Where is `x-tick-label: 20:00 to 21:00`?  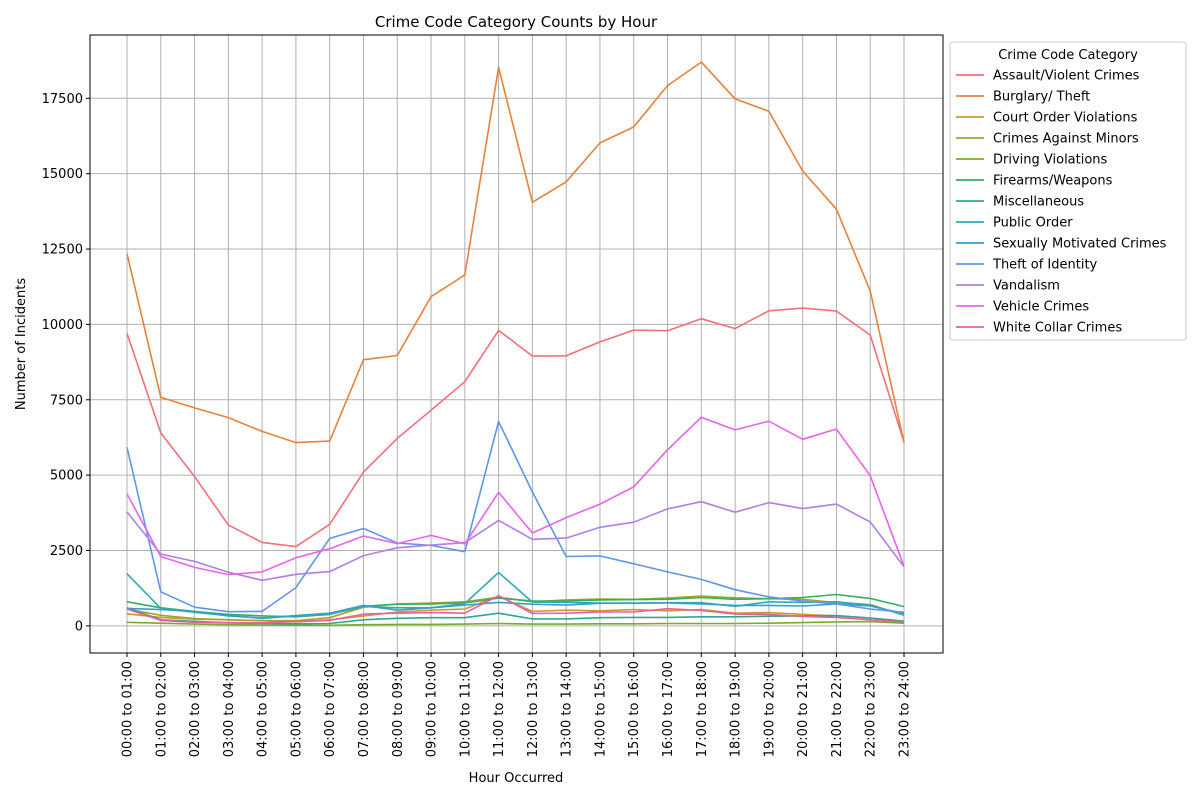
x-tick-label: 20:00 to 21:00 is located at coordinates (803, 709).